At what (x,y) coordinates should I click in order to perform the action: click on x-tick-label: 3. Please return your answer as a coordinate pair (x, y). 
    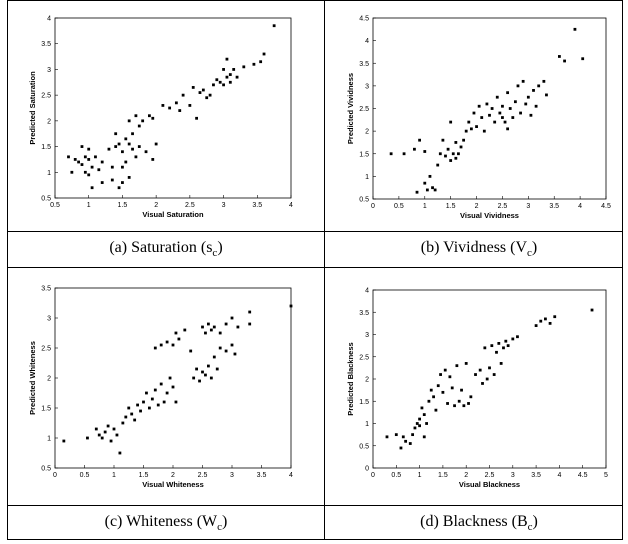
    Looking at the image, I should click on (224, 205).